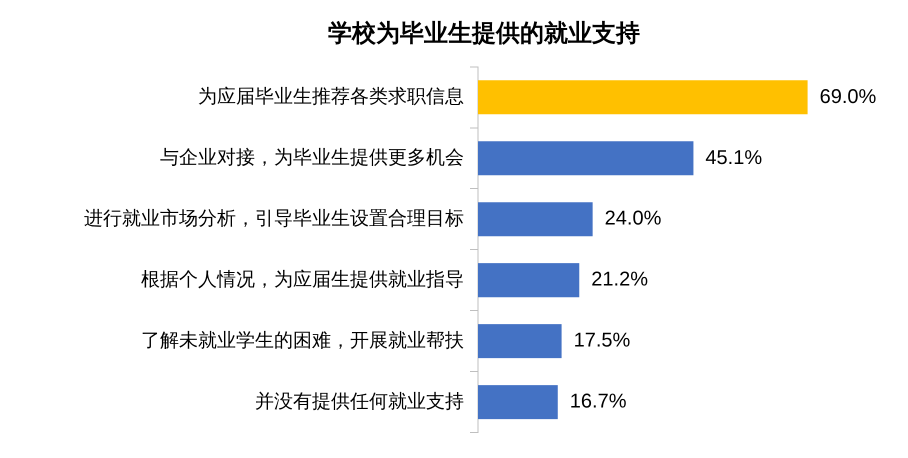 This screenshot has width=908, height=458. I want to click on y-tick-label: 进行就业市场分析，引导毕业生设置合理目标, so click(274, 218).